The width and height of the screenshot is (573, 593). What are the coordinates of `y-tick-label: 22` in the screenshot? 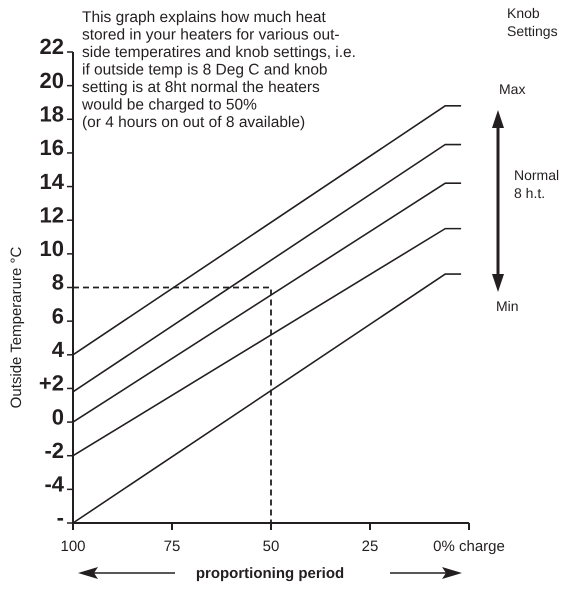 It's located at (52, 47).